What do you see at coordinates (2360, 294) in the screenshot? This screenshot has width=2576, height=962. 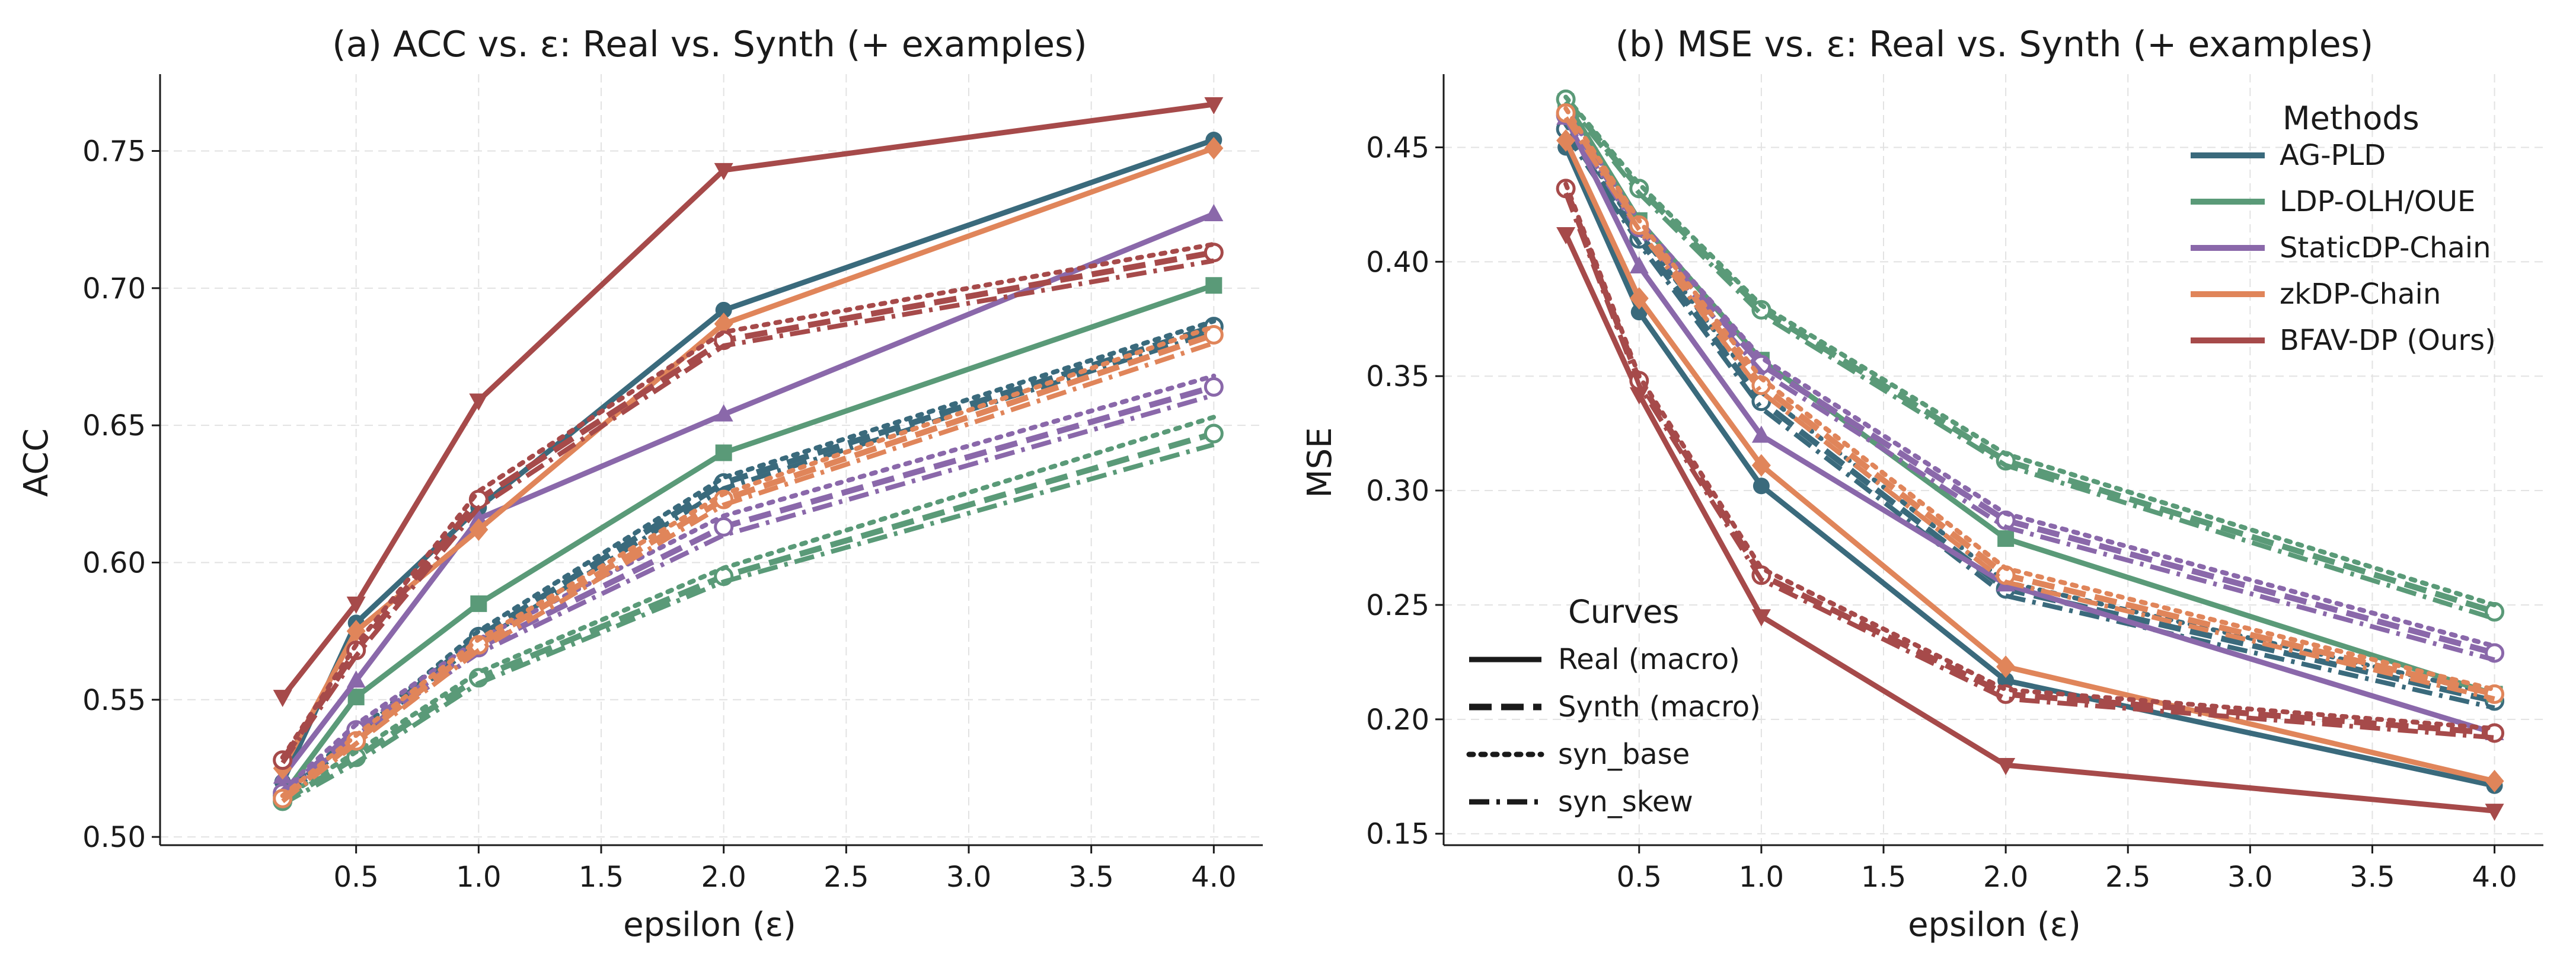 I see `legend-label-zkdp-chain: zkDP-Chain` at bounding box center [2360, 294].